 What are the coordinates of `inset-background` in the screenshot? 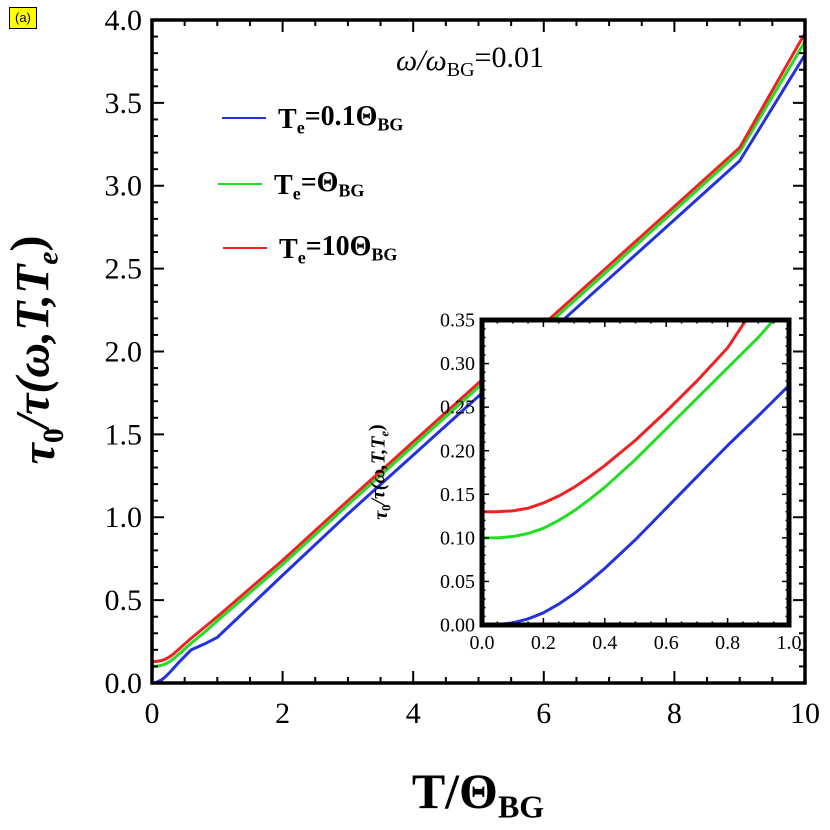 It's located at (635, 472).